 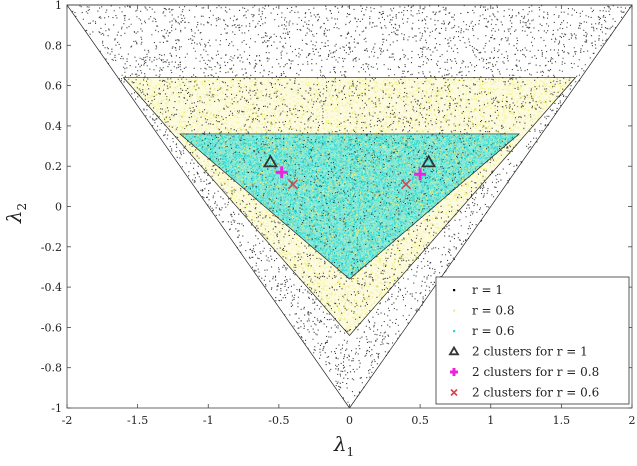 What do you see at coordinates (487, 290) in the screenshot?
I see `legend-label: r = 1` at bounding box center [487, 290].